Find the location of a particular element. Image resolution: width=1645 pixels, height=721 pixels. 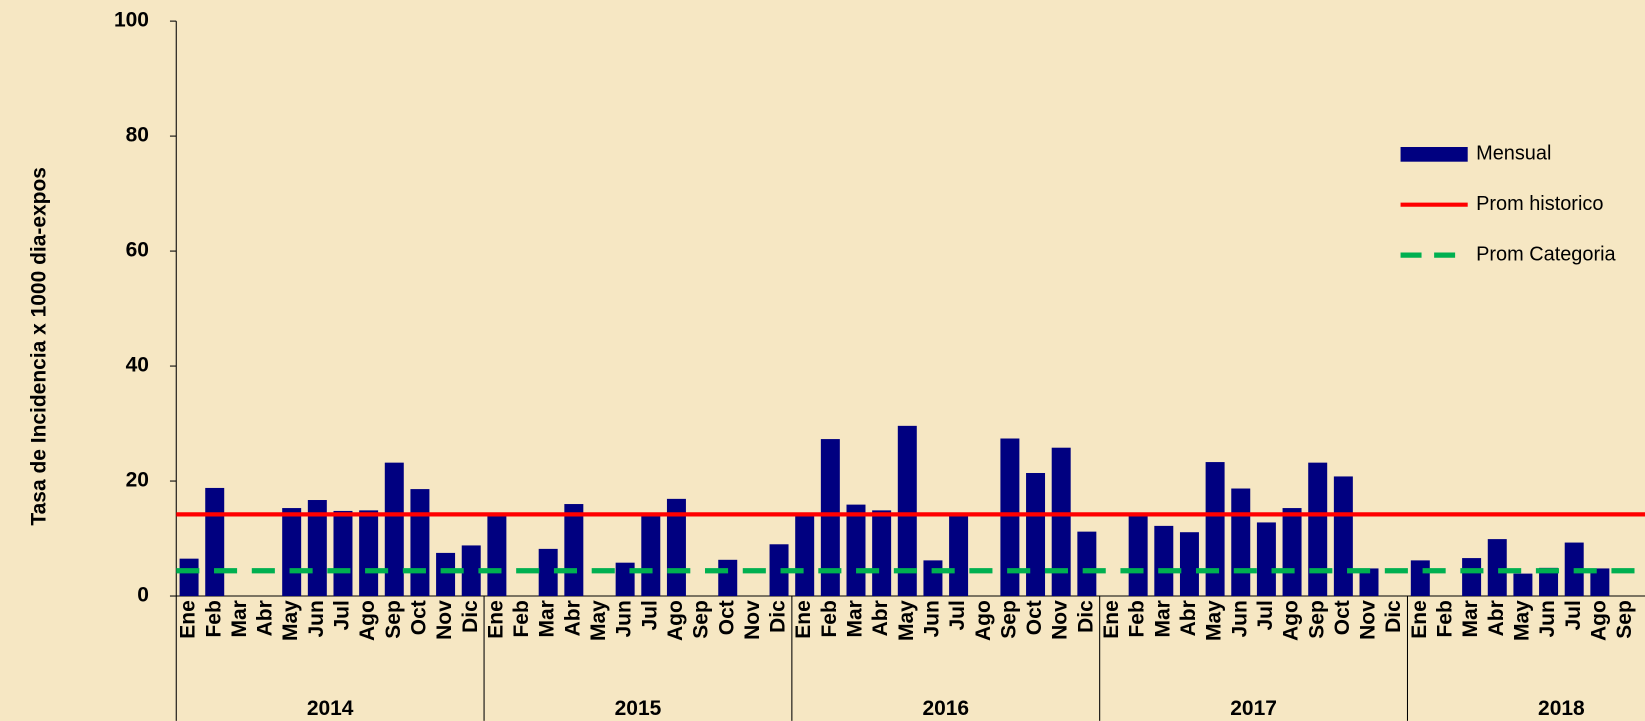

y-tick-label: 0 is located at coordinates (143, 595).